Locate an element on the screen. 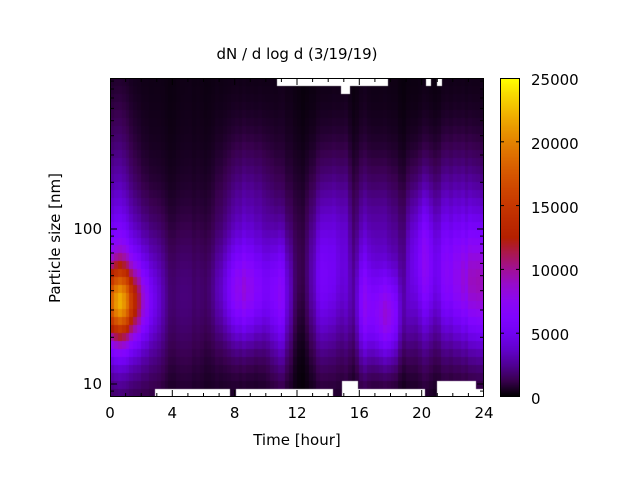  colorbar-tick-label: 15000 is located at coordinates (555, 207).